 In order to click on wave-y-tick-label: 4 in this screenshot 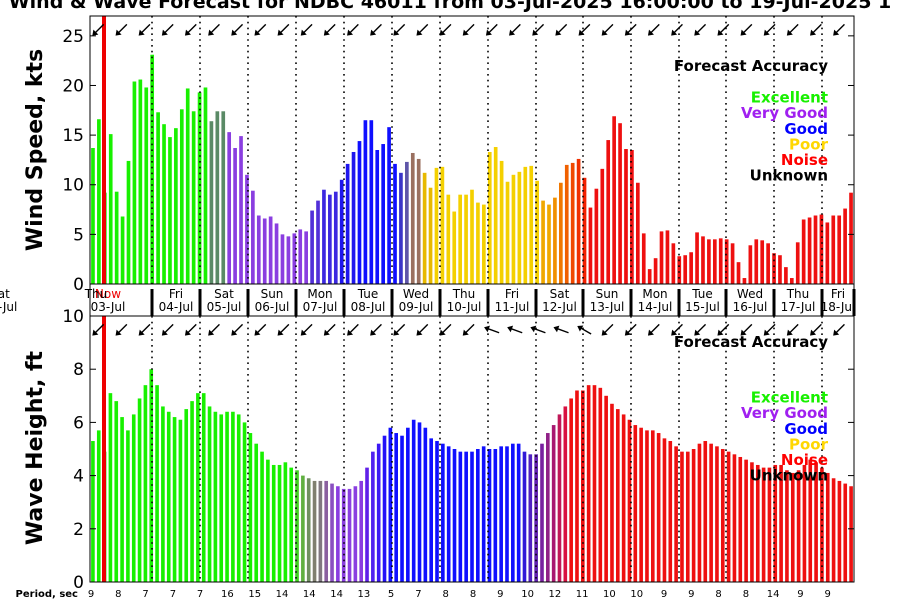, I will do `click(78, 477)`.